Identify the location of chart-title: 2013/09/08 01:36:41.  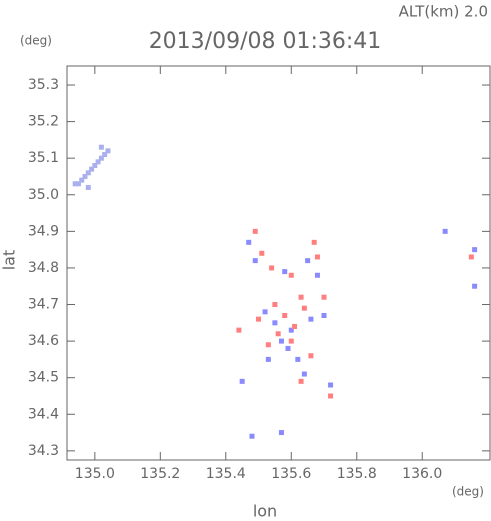
(265, 41).